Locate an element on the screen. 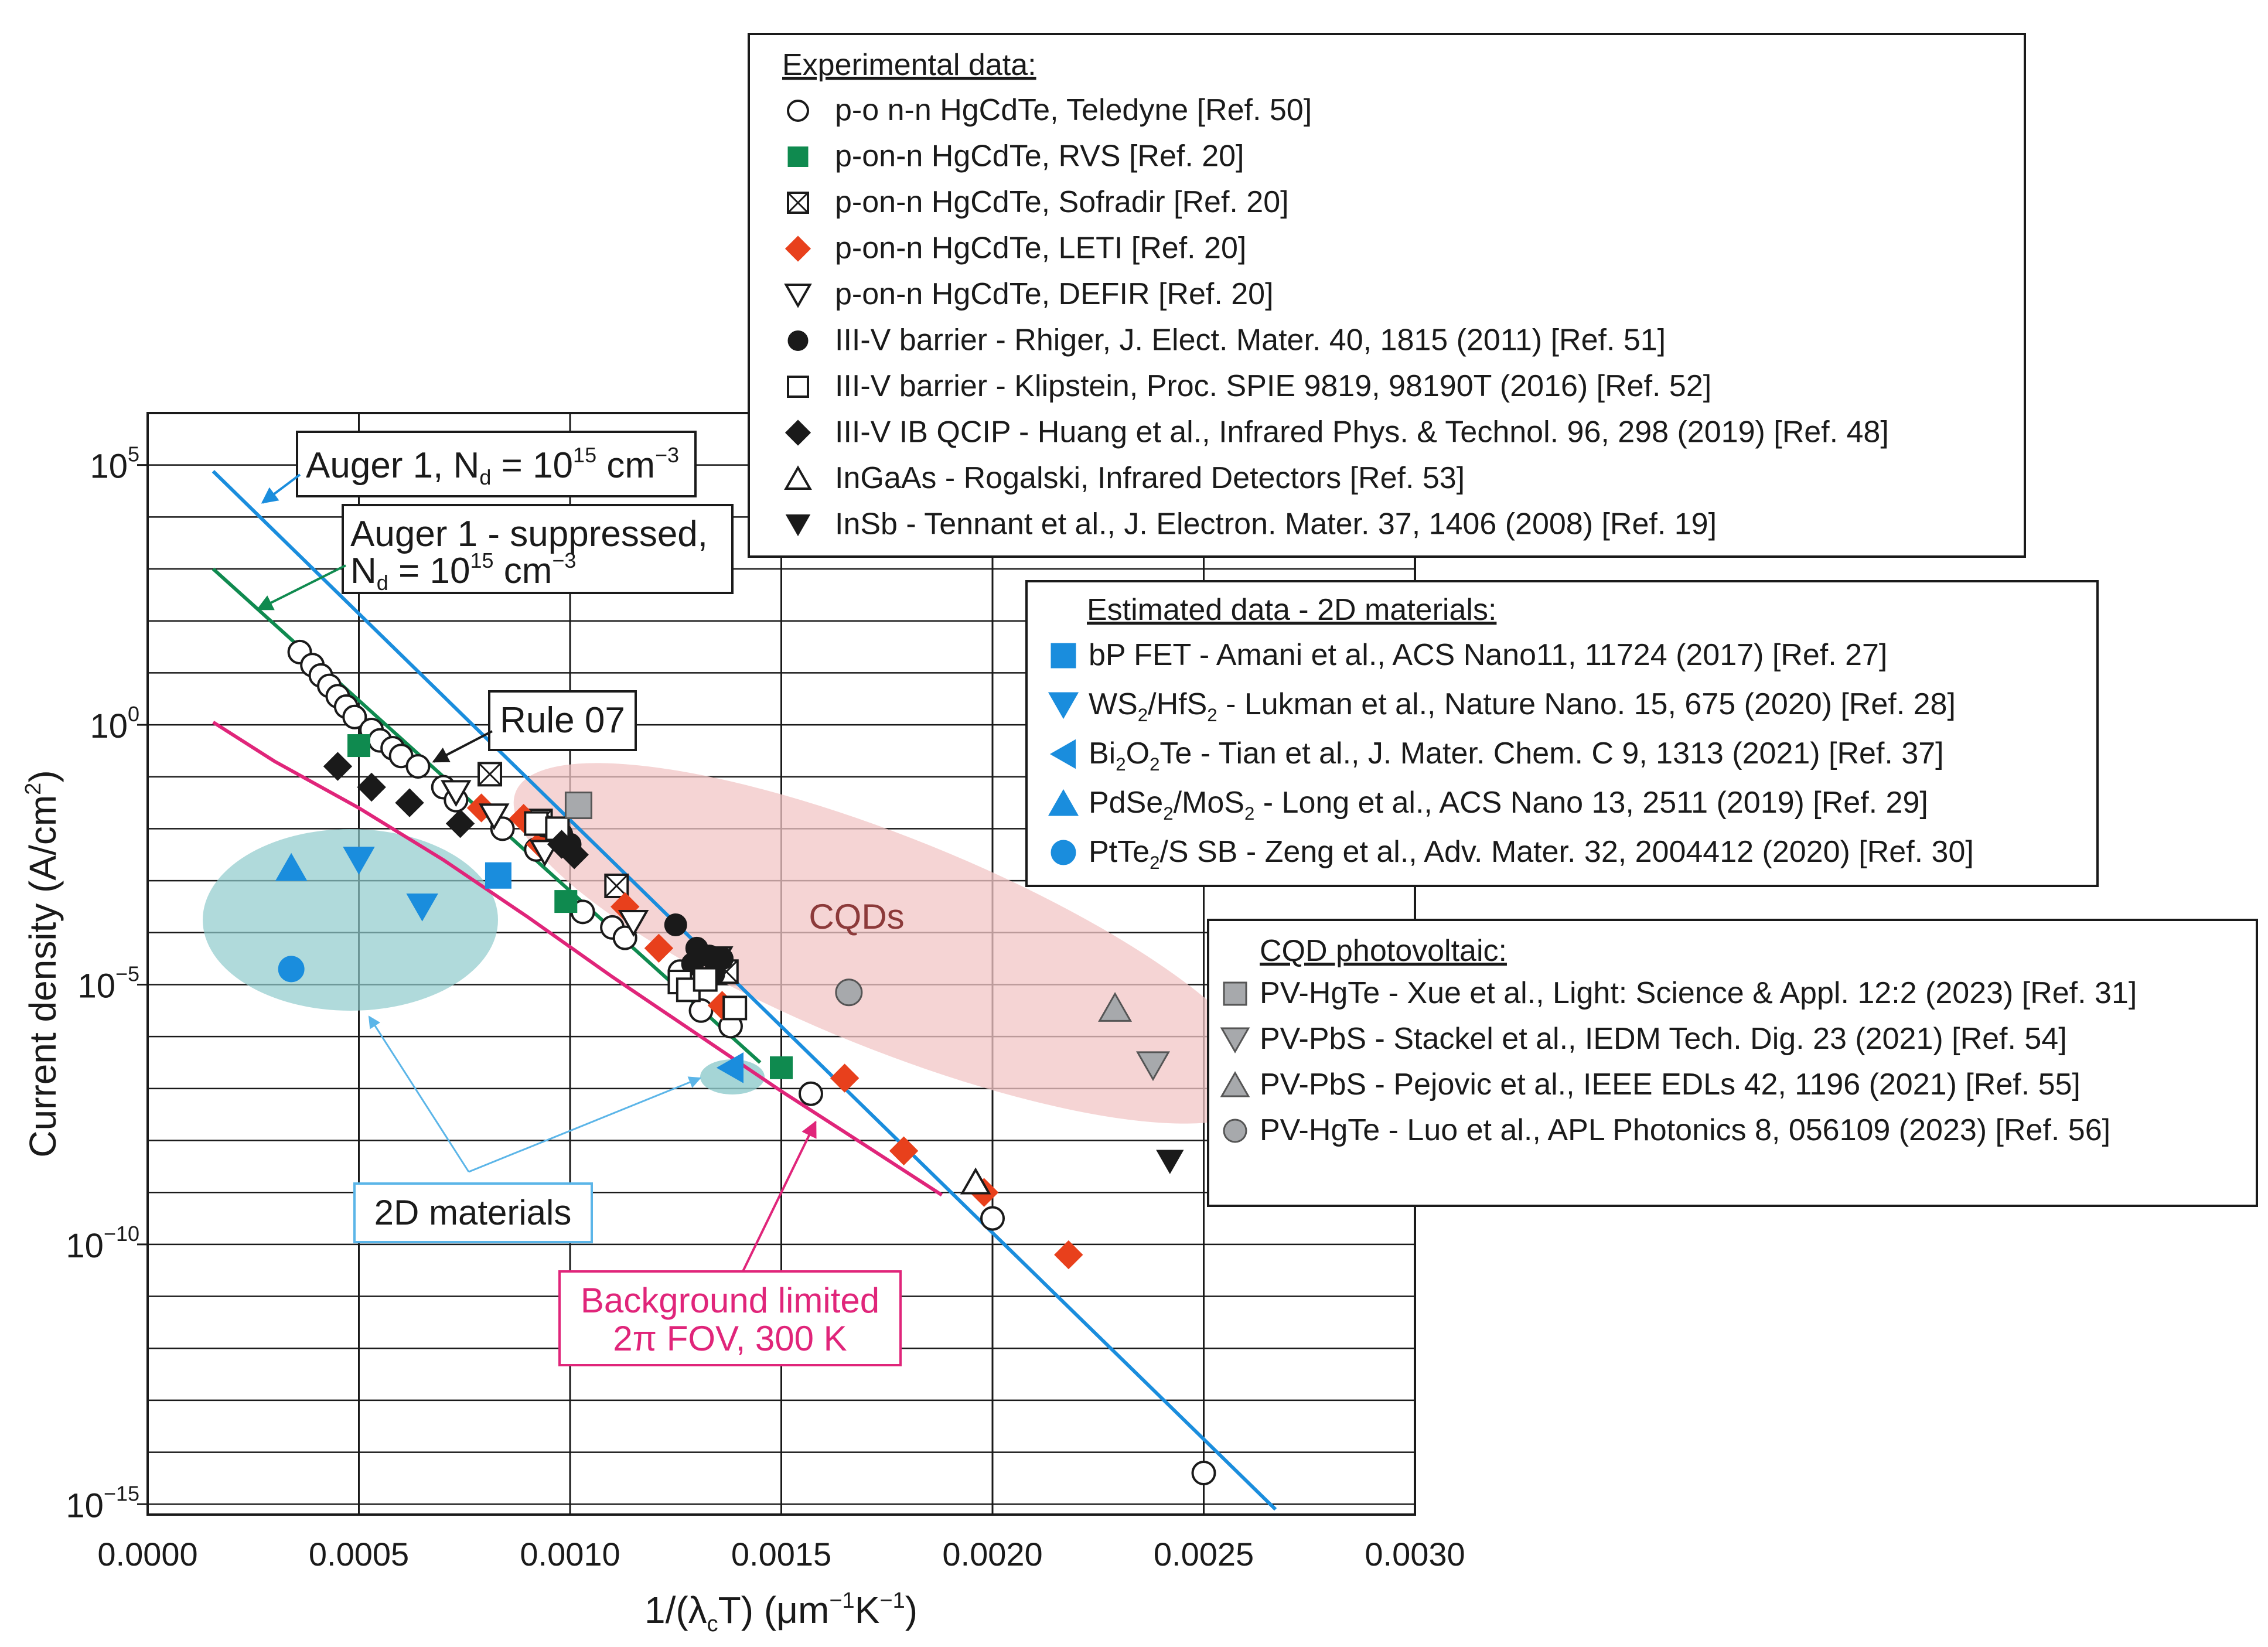 The image size is (2268, 1647). x-tick-label: 0.0000 is located at coordinates (147, 1554).